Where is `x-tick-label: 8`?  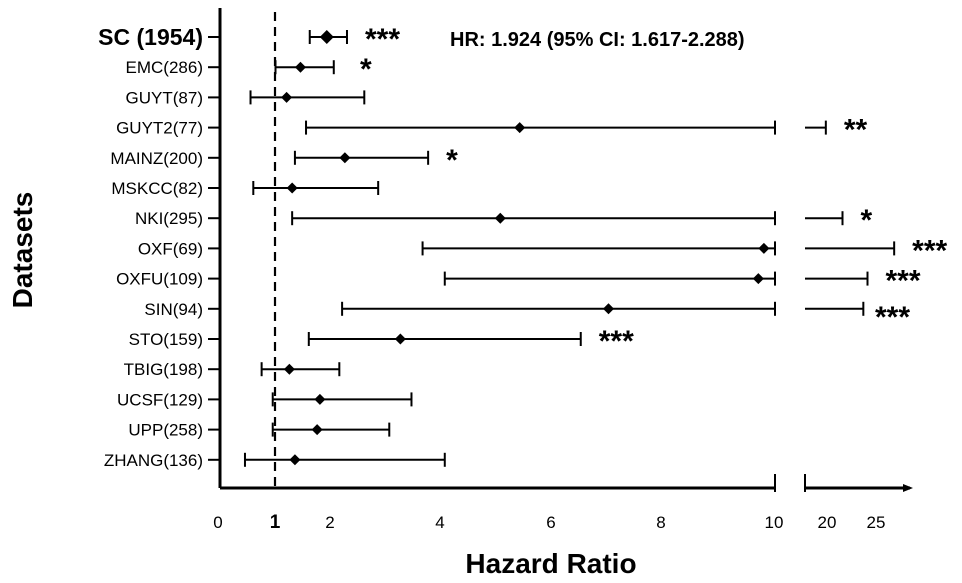
x-tick-label: 8 is located at coordinates (660, 522).